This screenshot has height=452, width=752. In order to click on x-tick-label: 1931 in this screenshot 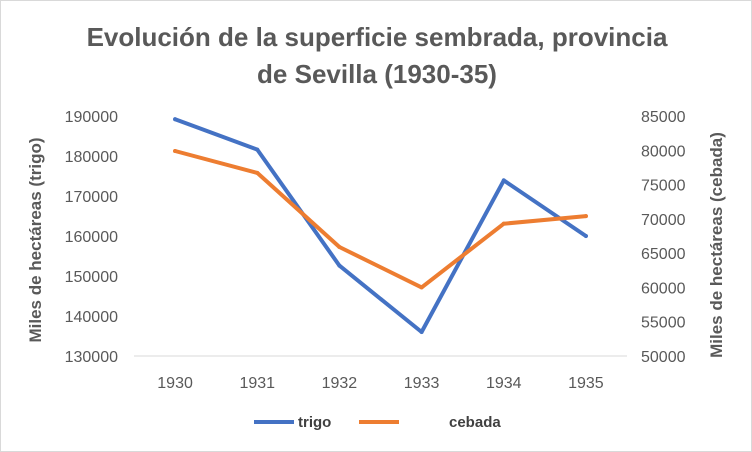, I will do `click(257, 383)`.